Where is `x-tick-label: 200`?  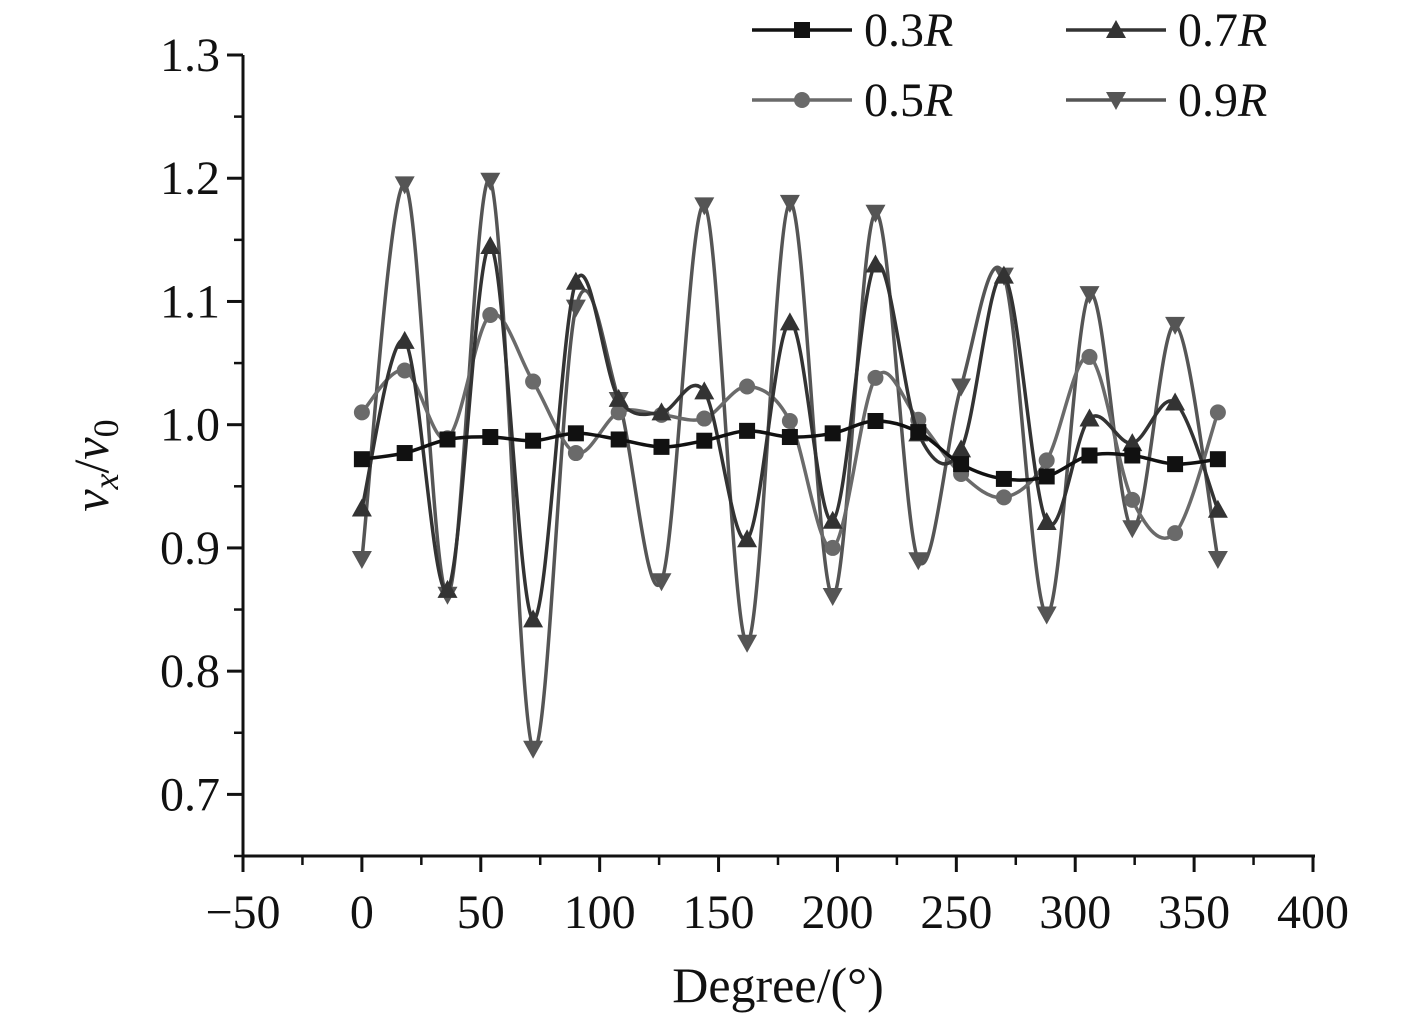
x-tick-label: 200 is located at coordinates (837, 912).